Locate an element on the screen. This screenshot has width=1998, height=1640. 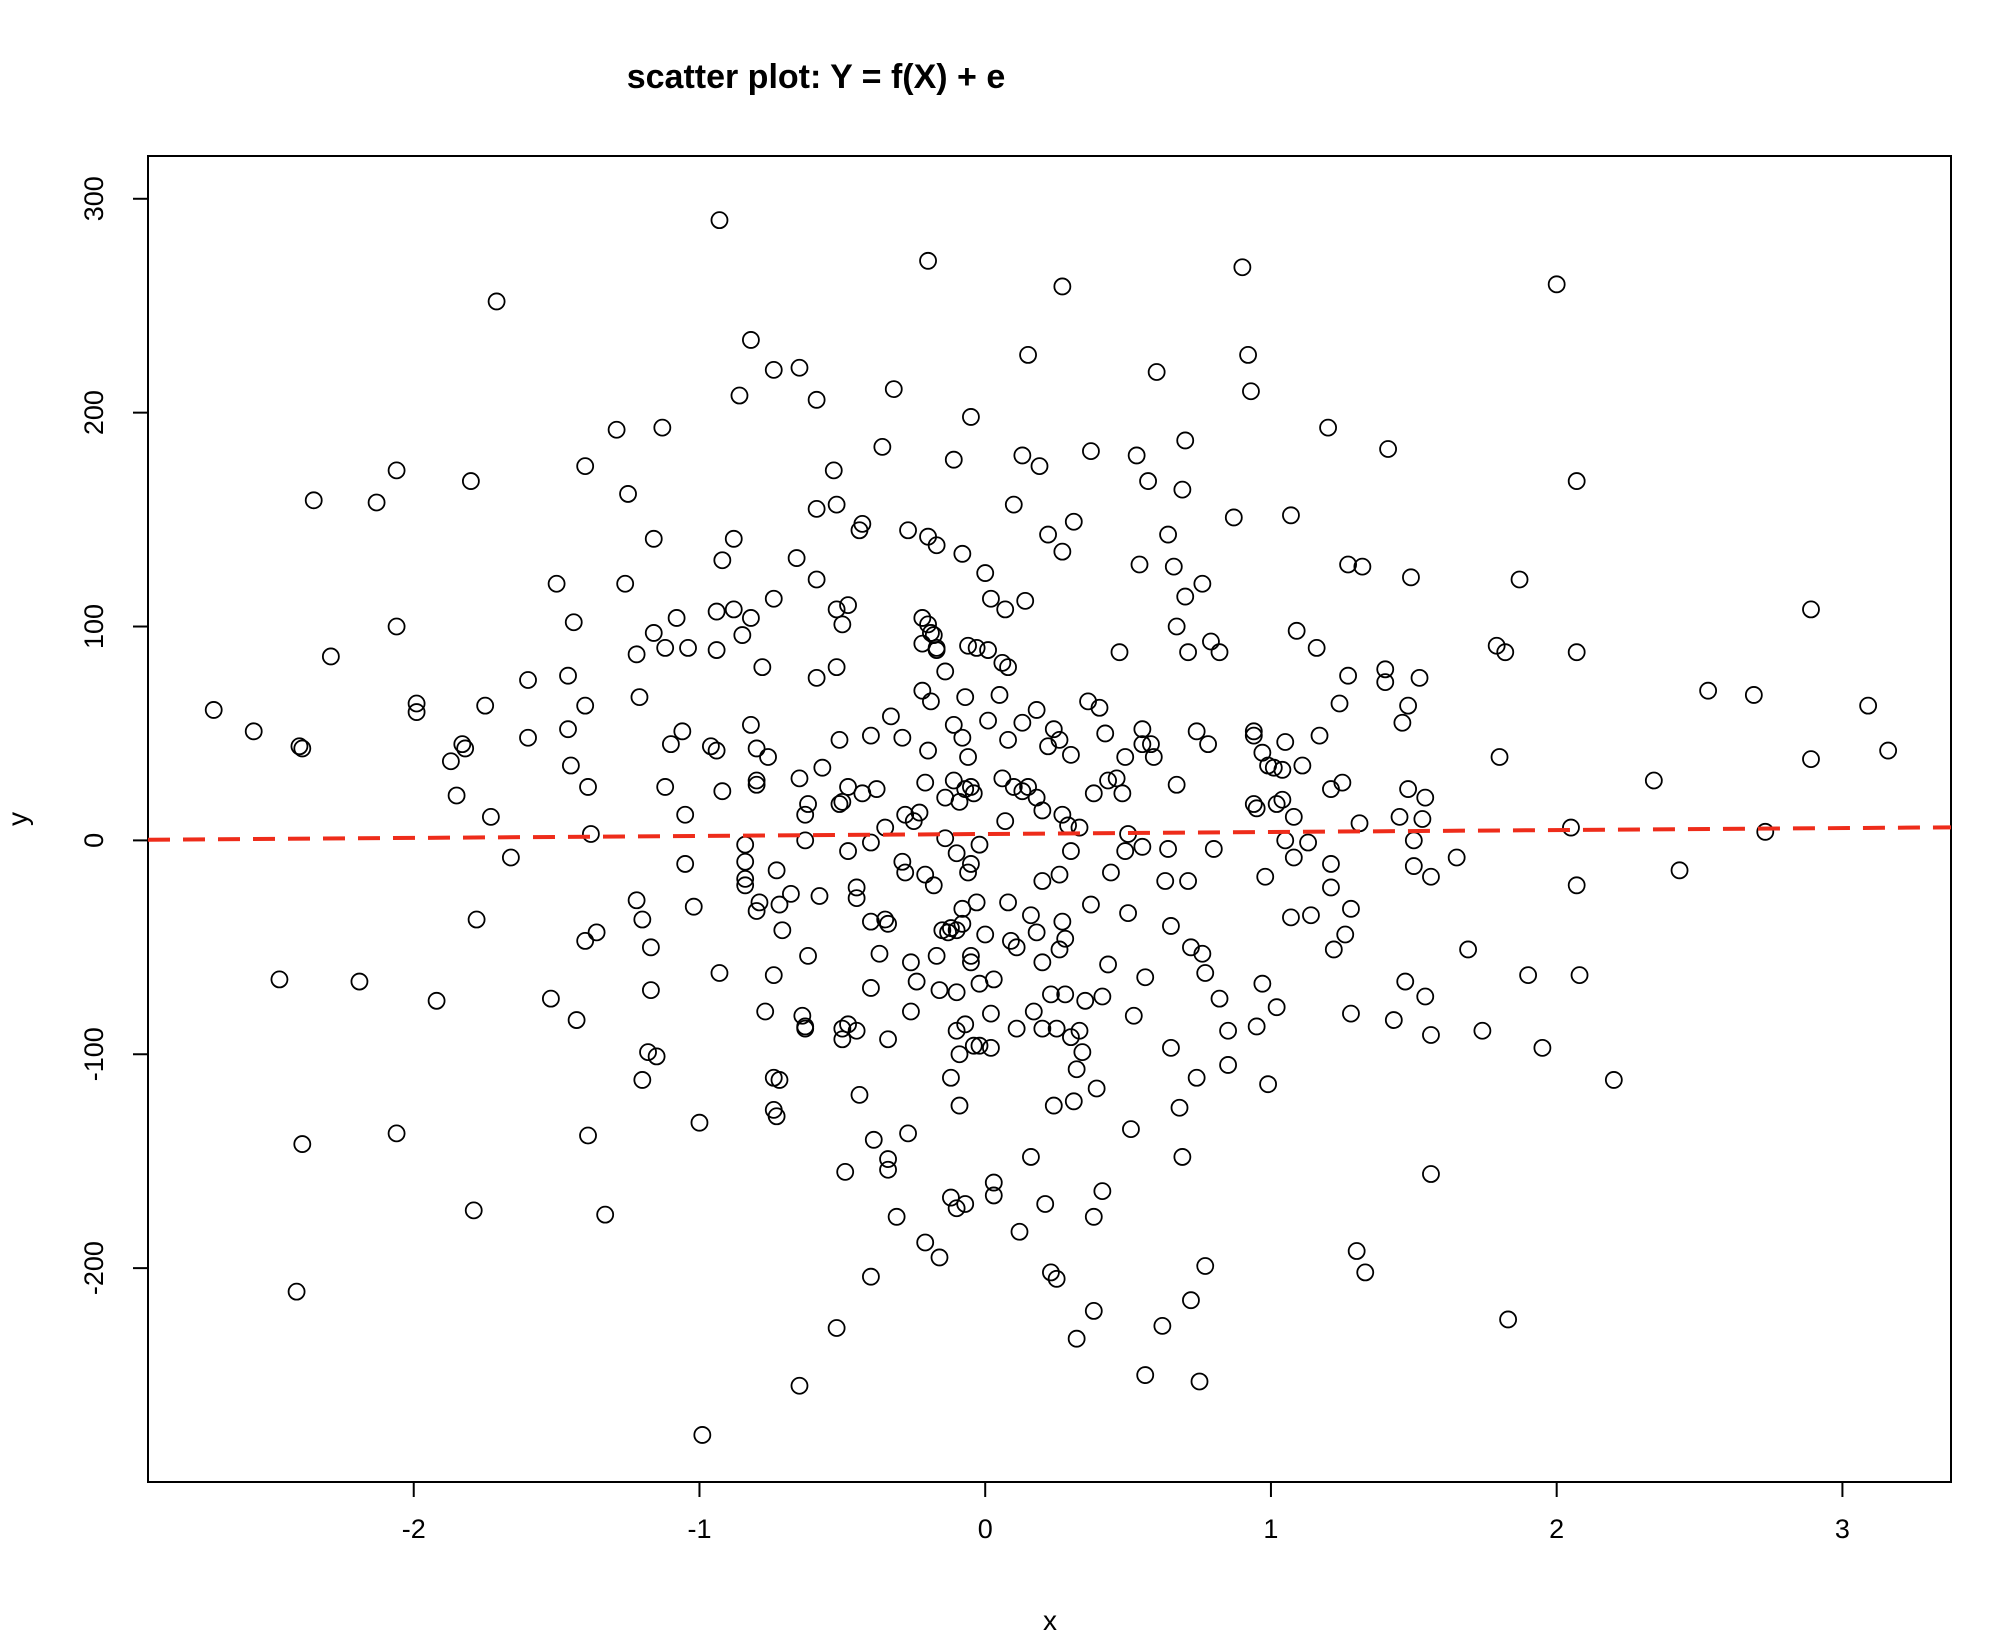
x-tick-label: 3 is located at coordinates (1842, 1529).